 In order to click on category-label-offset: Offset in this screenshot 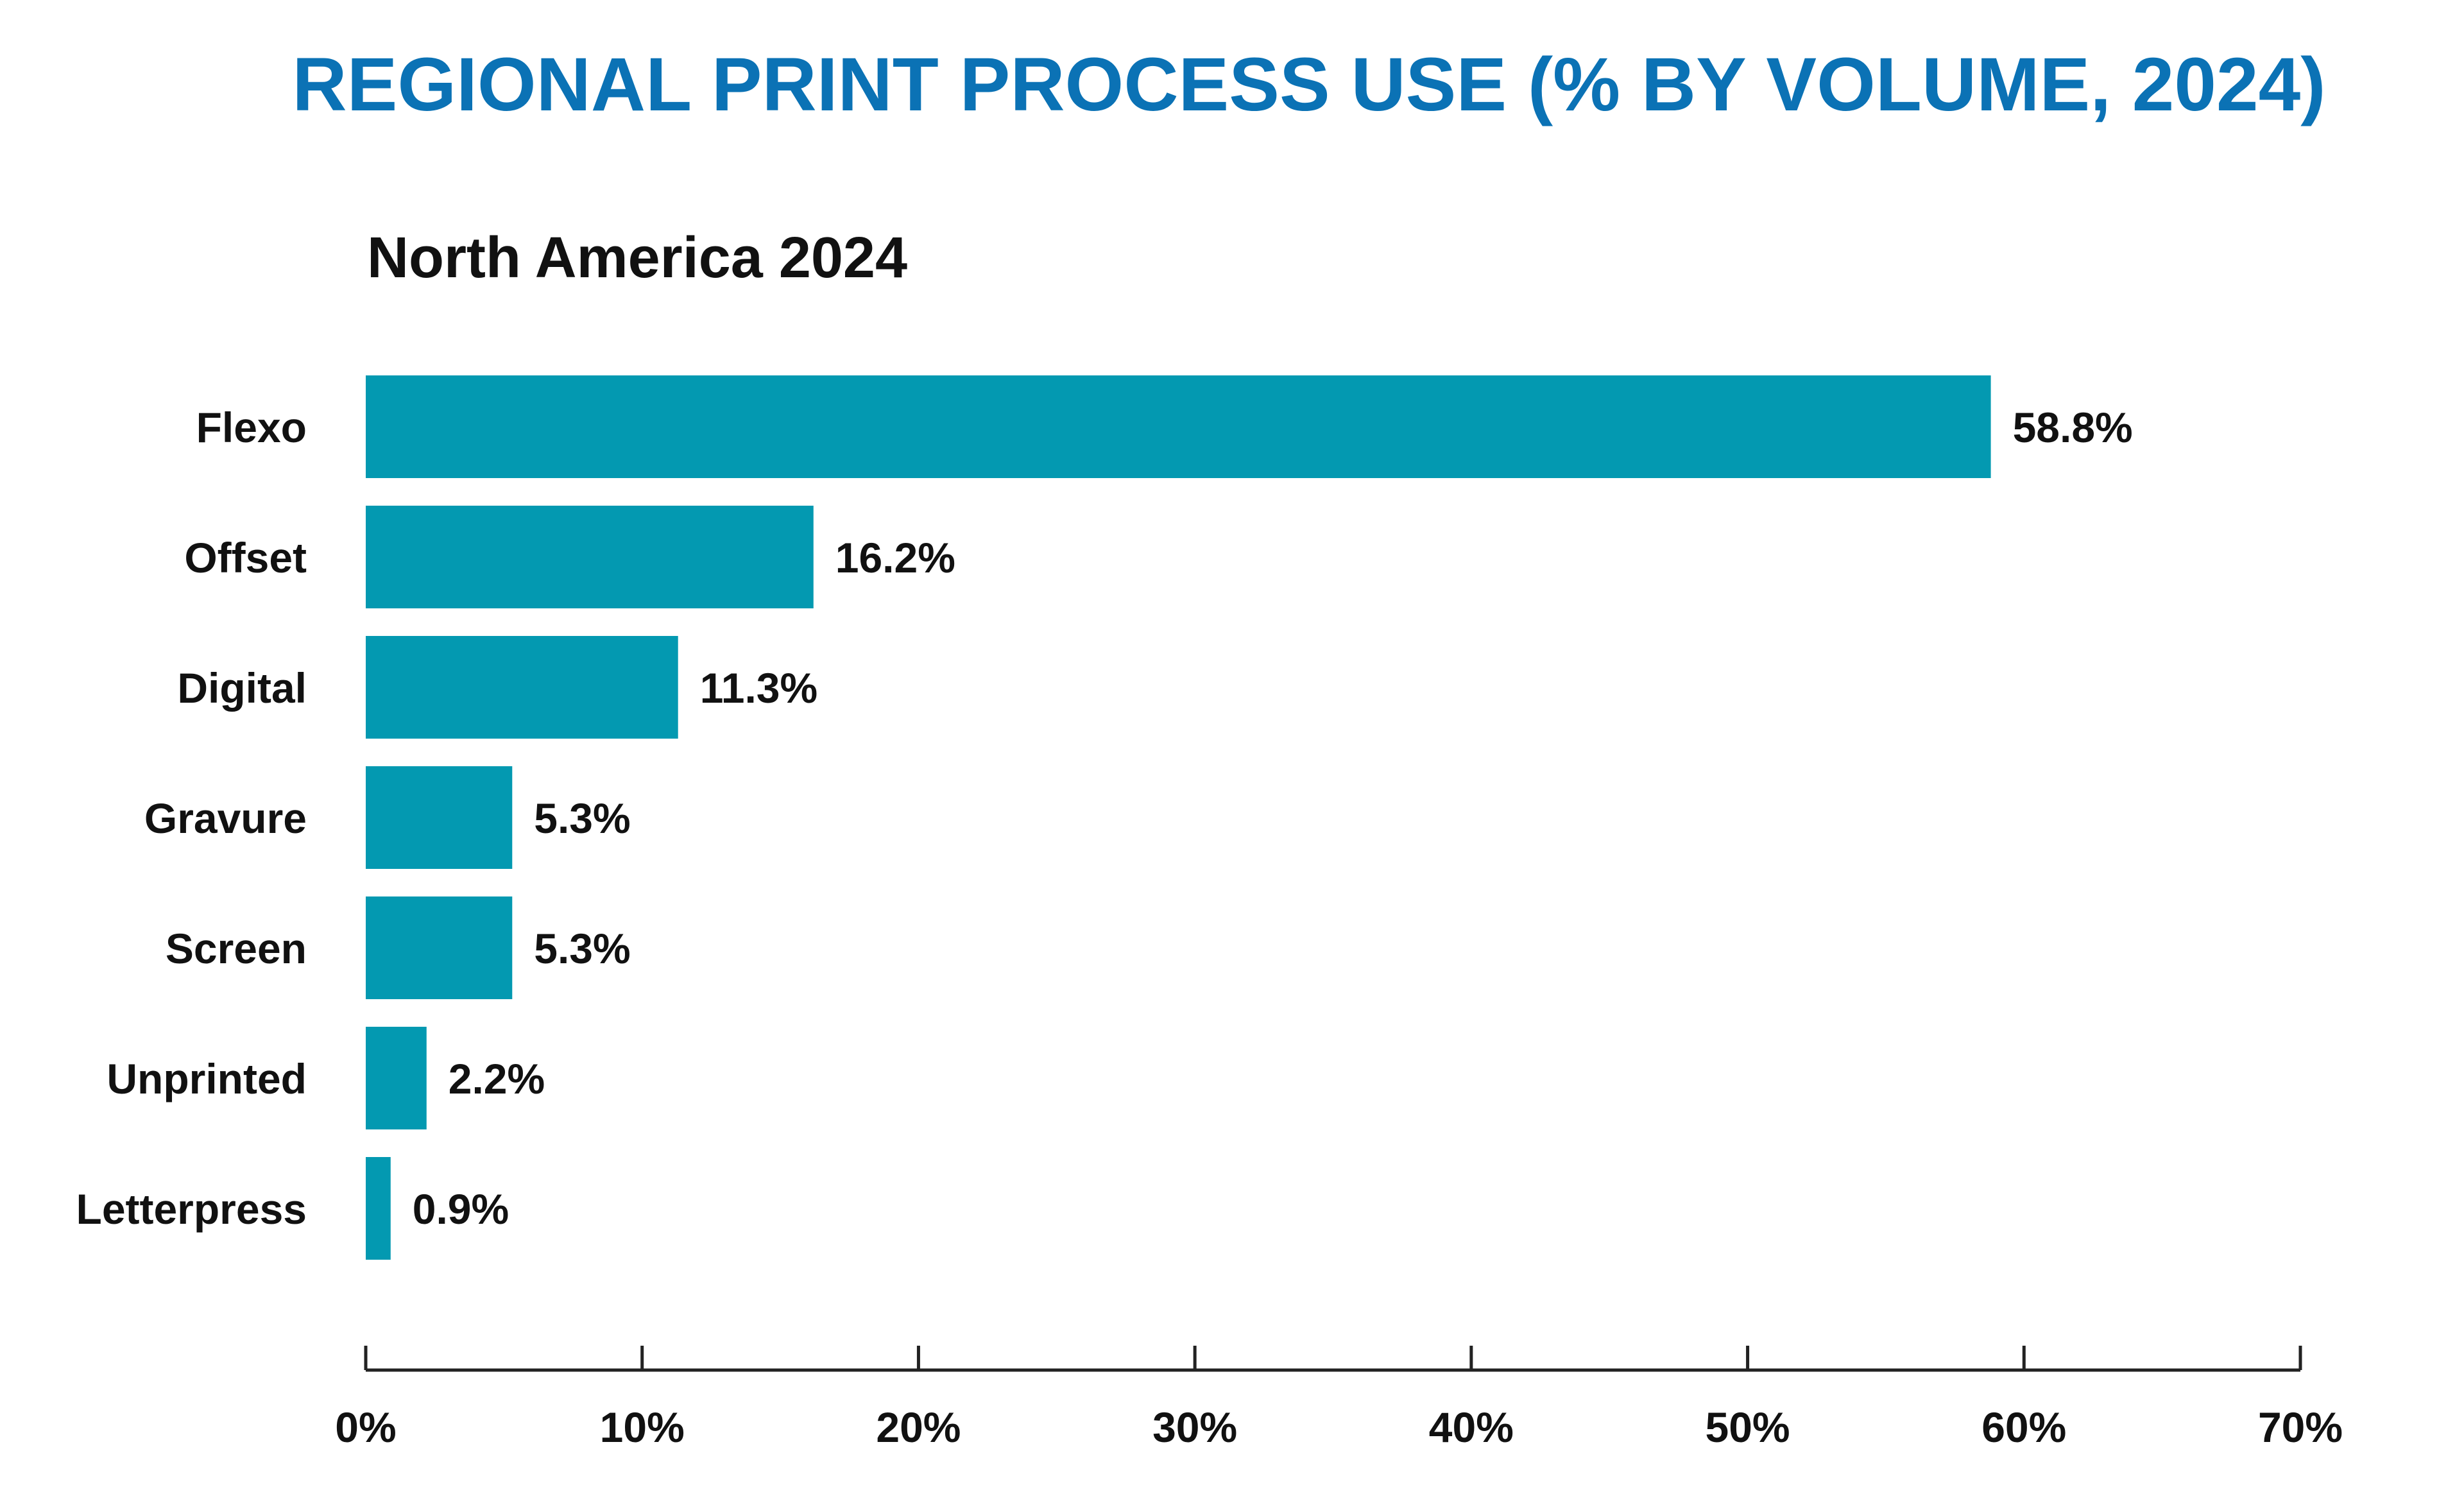, I will do `click(246, 557)`.